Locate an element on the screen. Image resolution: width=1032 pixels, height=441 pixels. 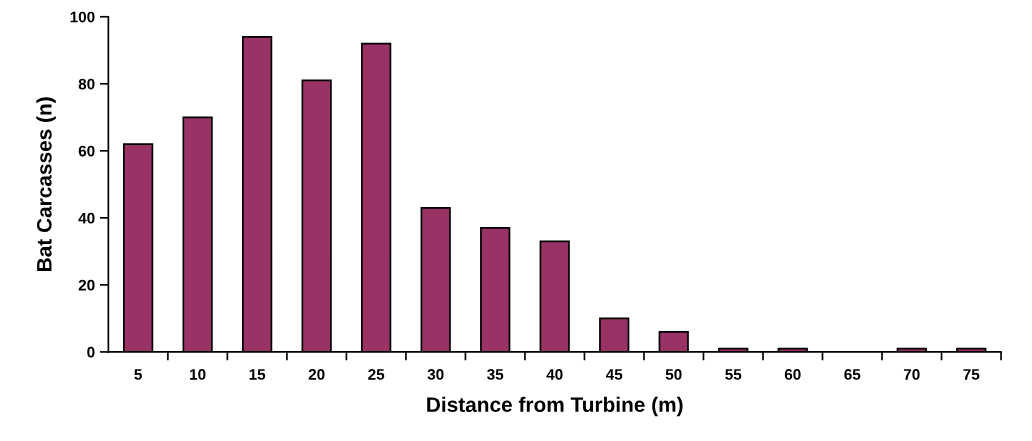
x-tick-label: 55 is located at coordinates (733, 374).